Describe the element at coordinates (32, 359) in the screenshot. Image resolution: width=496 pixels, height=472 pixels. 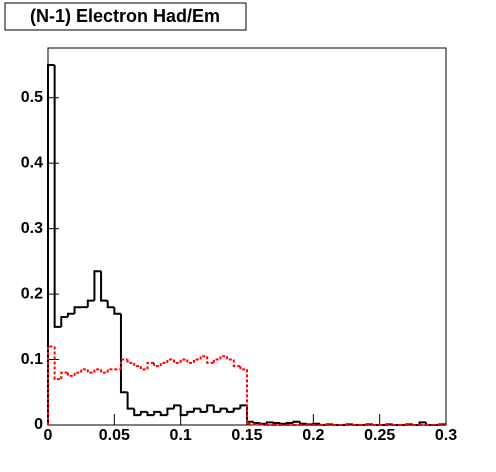
I see `y-tick-label: 0.1` at that location.